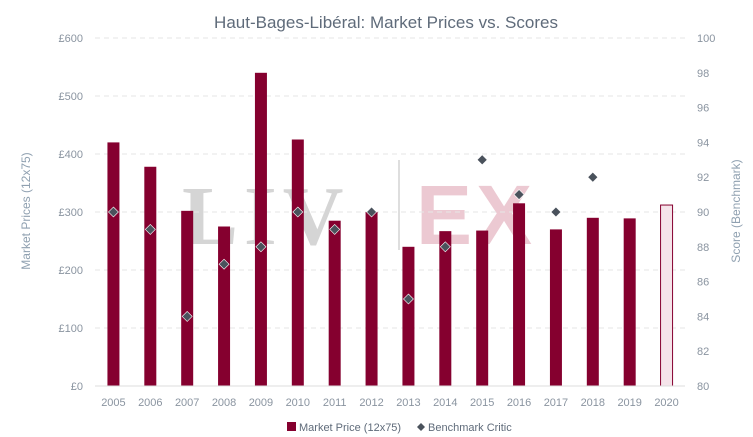  Describe the element at coordinates (482, 403) in the screenshot. I see `x-tick-label: 2015` at that location.